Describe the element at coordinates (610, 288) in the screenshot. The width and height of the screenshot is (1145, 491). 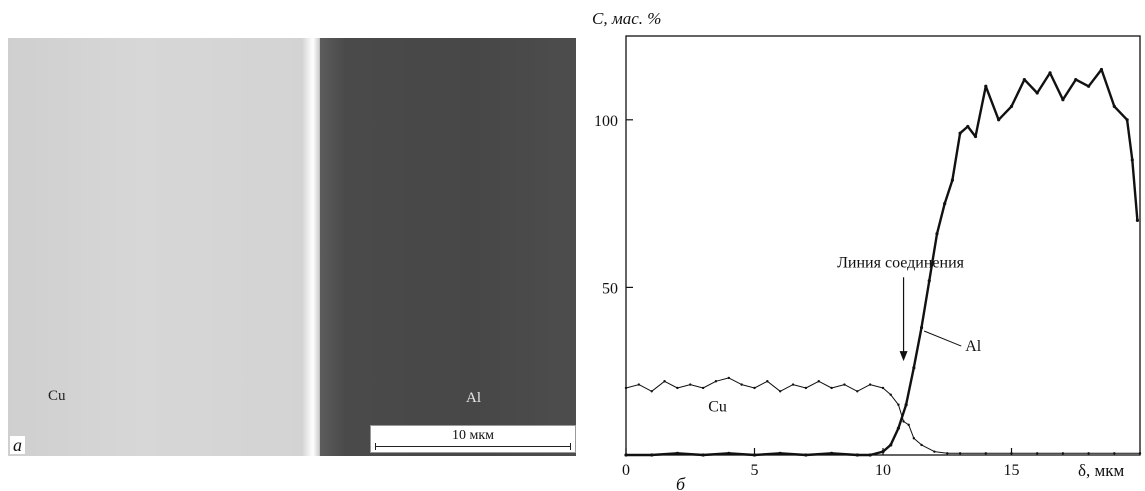
I see `y-tick-label: 50` at that location.